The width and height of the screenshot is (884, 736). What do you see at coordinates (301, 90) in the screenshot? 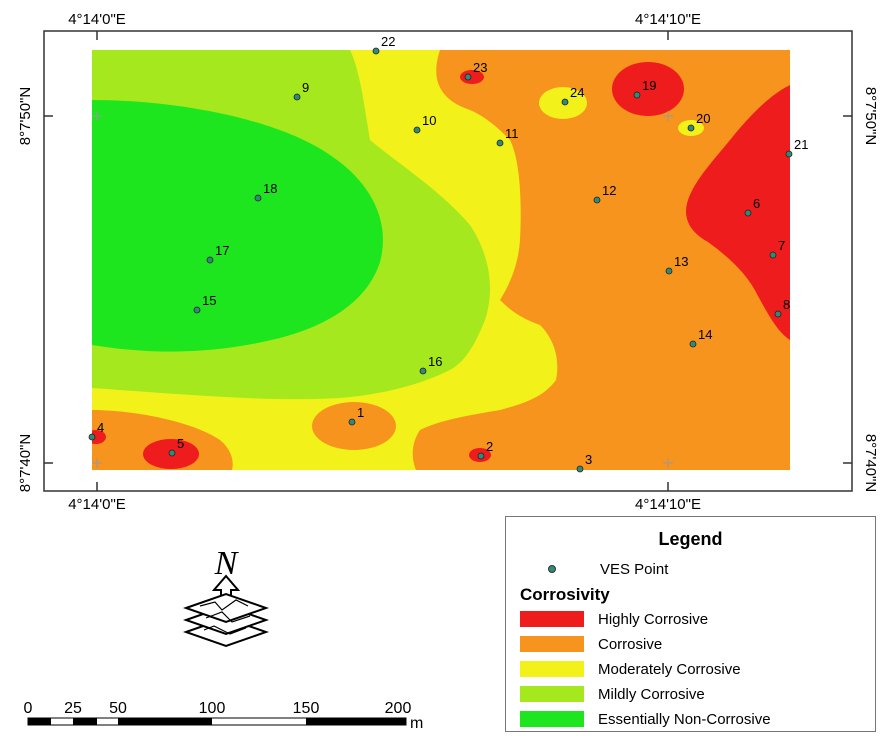
I see `ves-point-9: 9` at bounding box center [301, 90].